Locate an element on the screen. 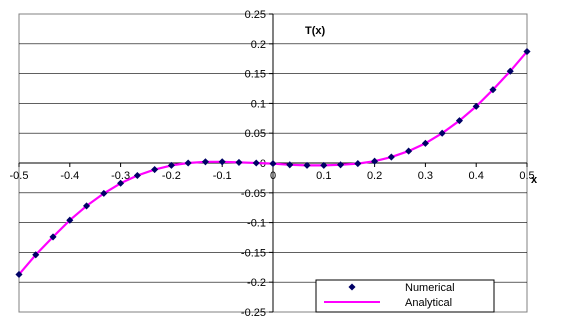  x-tick-label: 0.1 is located at coordinates (323, 176).